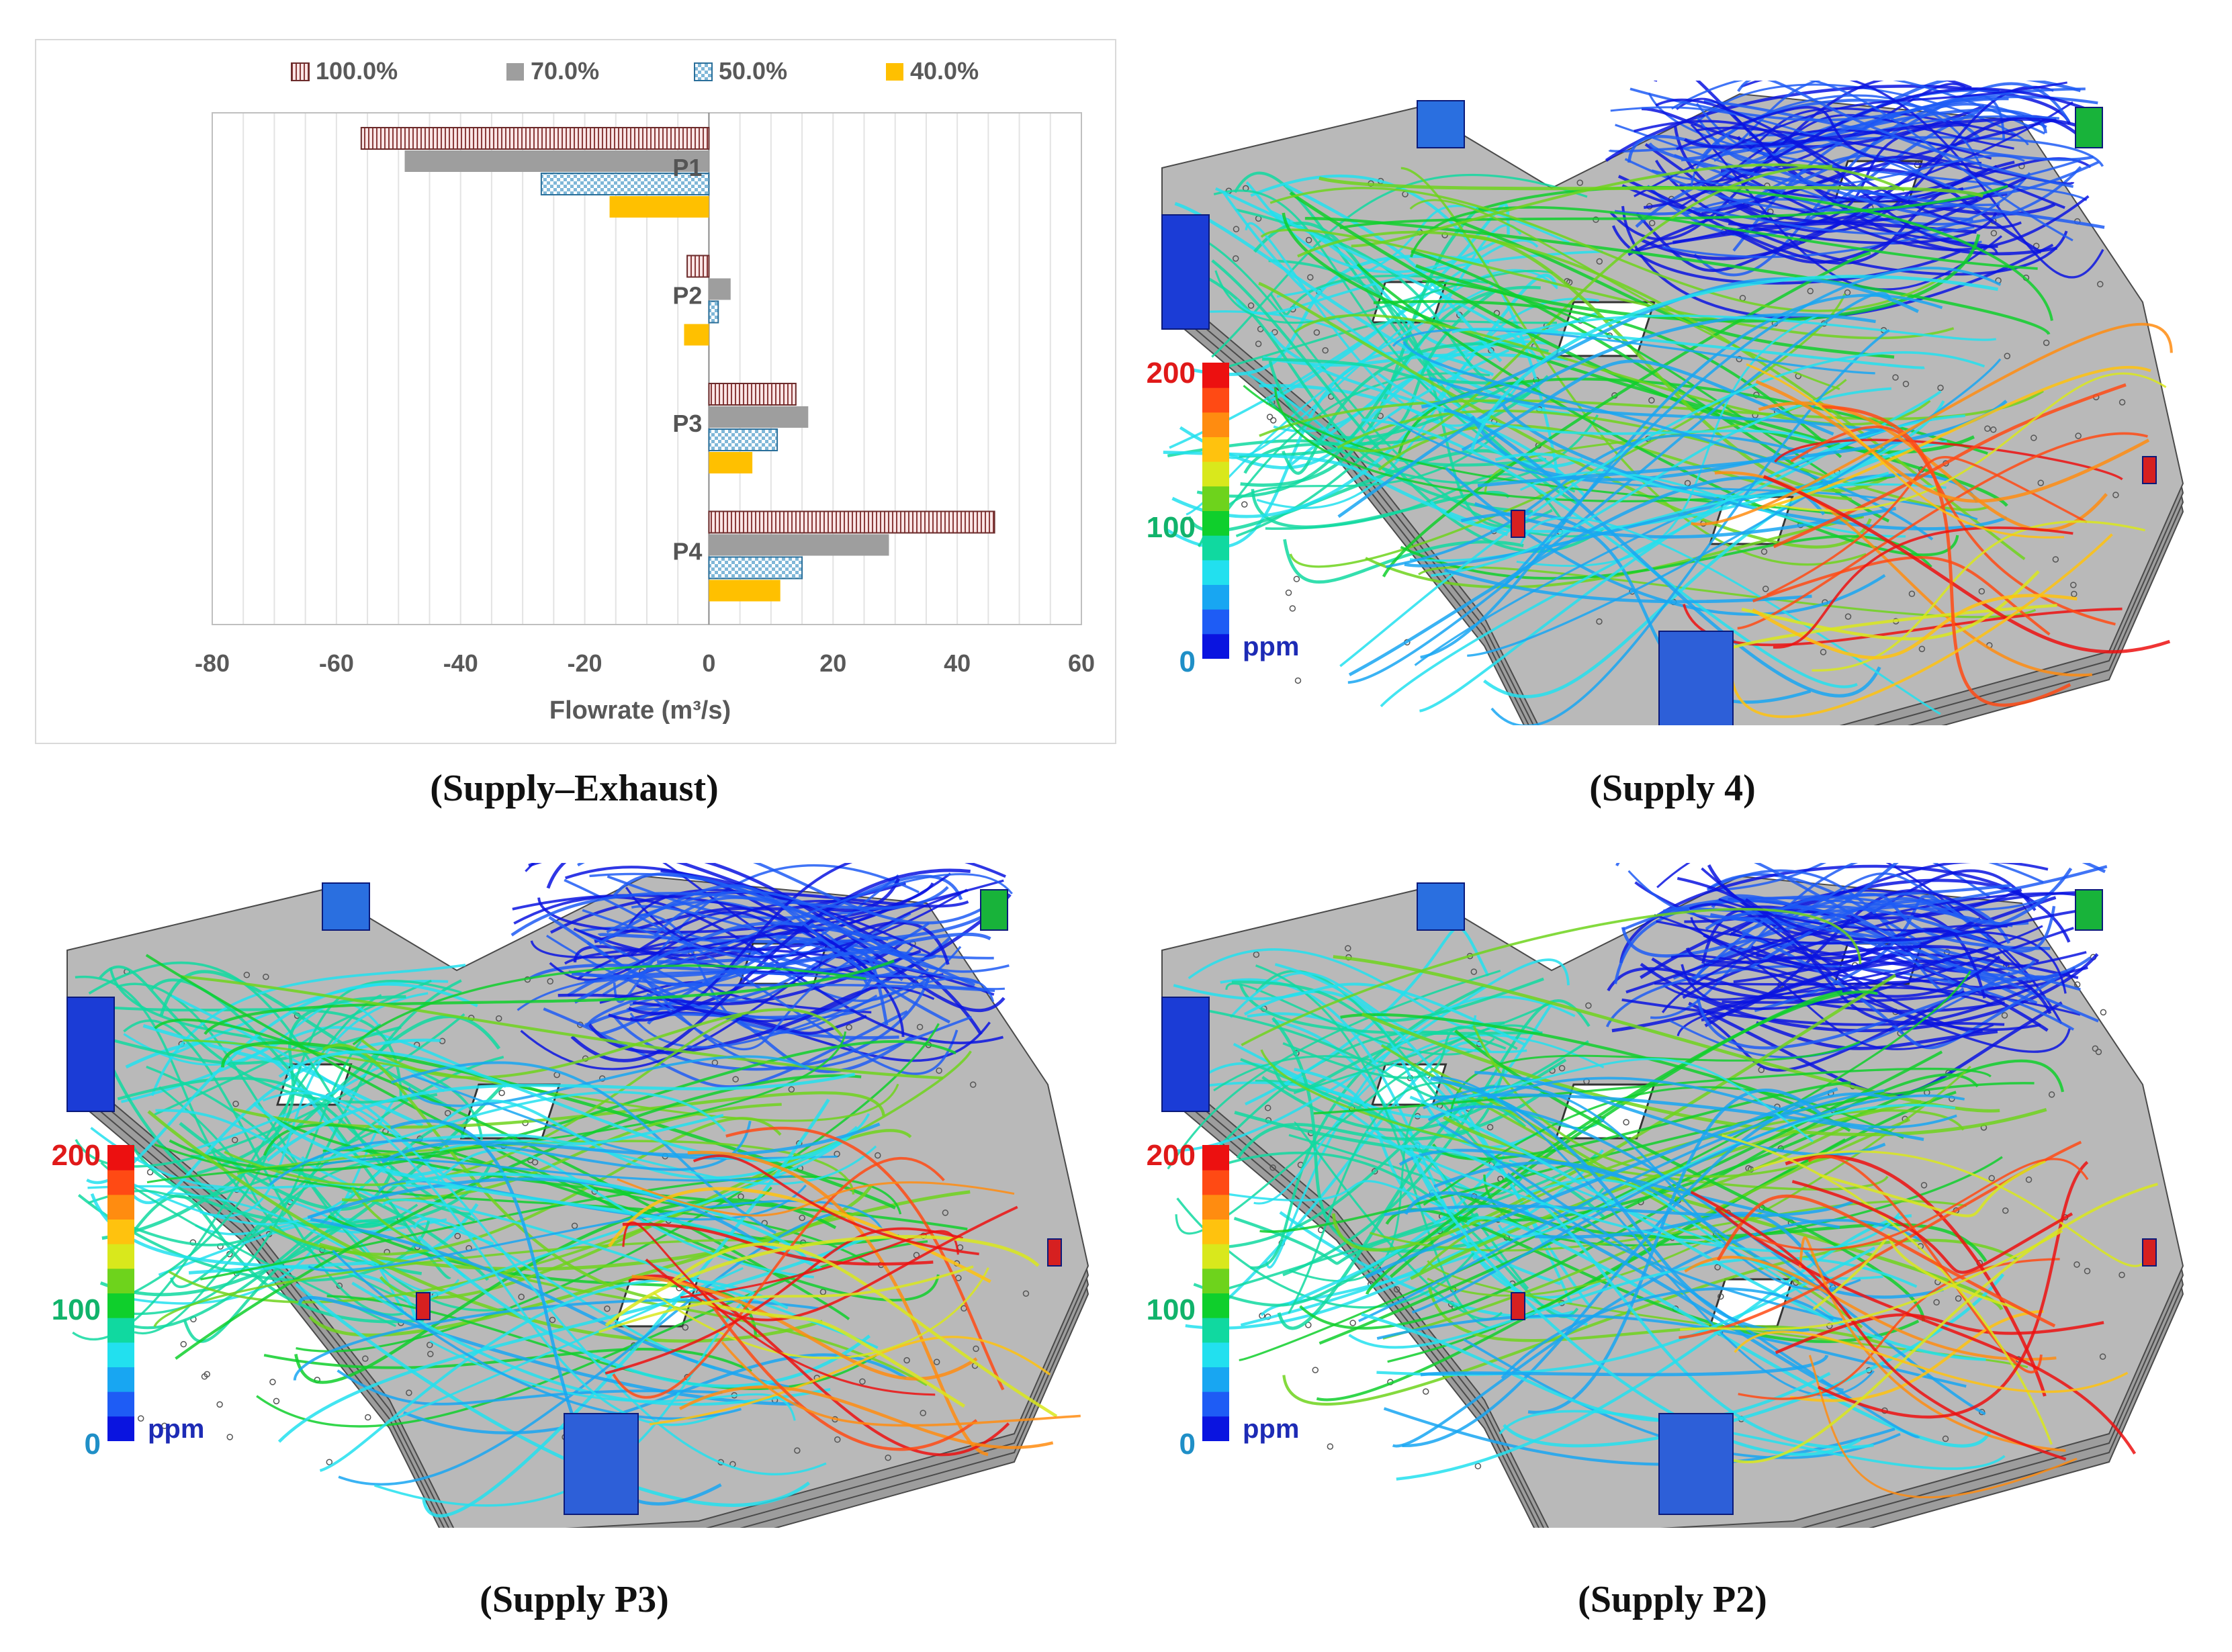 The height and width of the screenshot is (1652, 2232). Describe the element at coordinates (832, 663) in the screenshot. I see `x-tick-label: 20` at that location.